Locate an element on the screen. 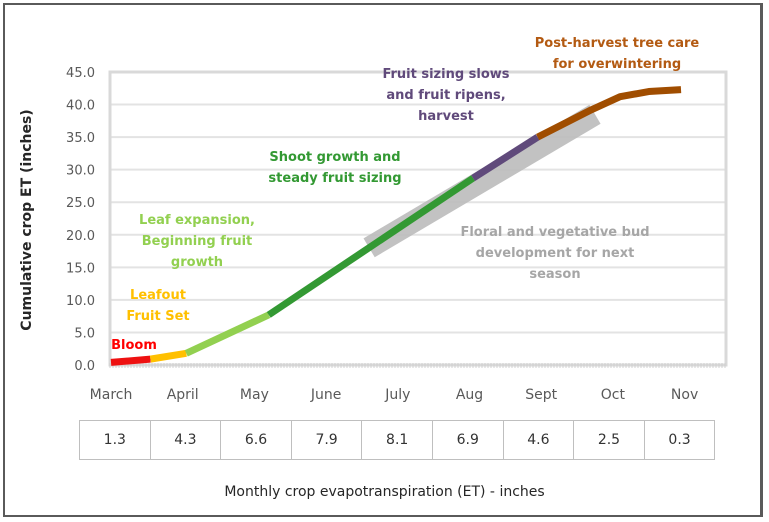  annotation-text: Leafout is located at coordinates (158, 295).